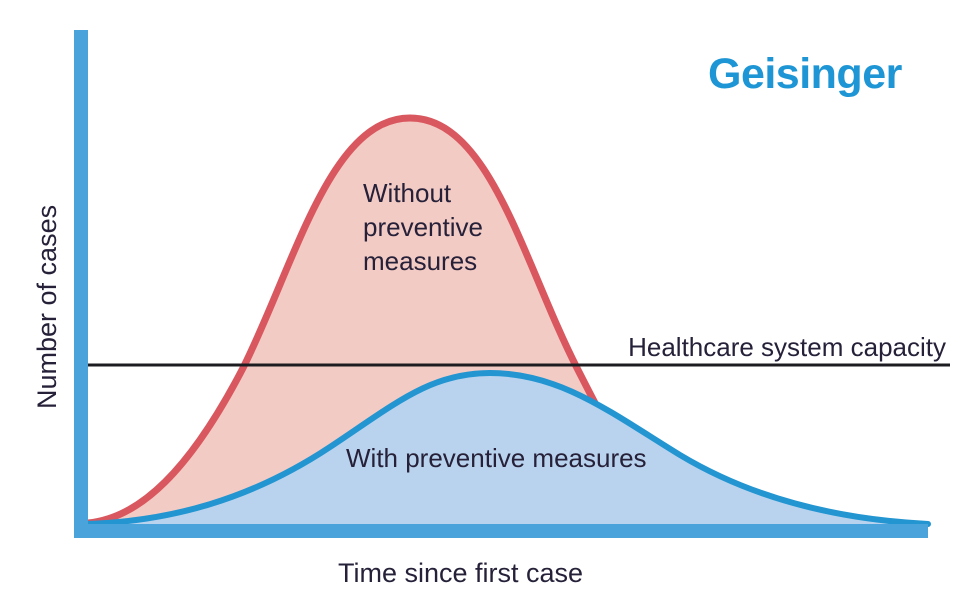 This screenshot has width=976, height=605. What do you see at coordinates (461, 573) in the screenshot?
I see `x-axis-label: Time since first case` at bounding box center [461, 573].